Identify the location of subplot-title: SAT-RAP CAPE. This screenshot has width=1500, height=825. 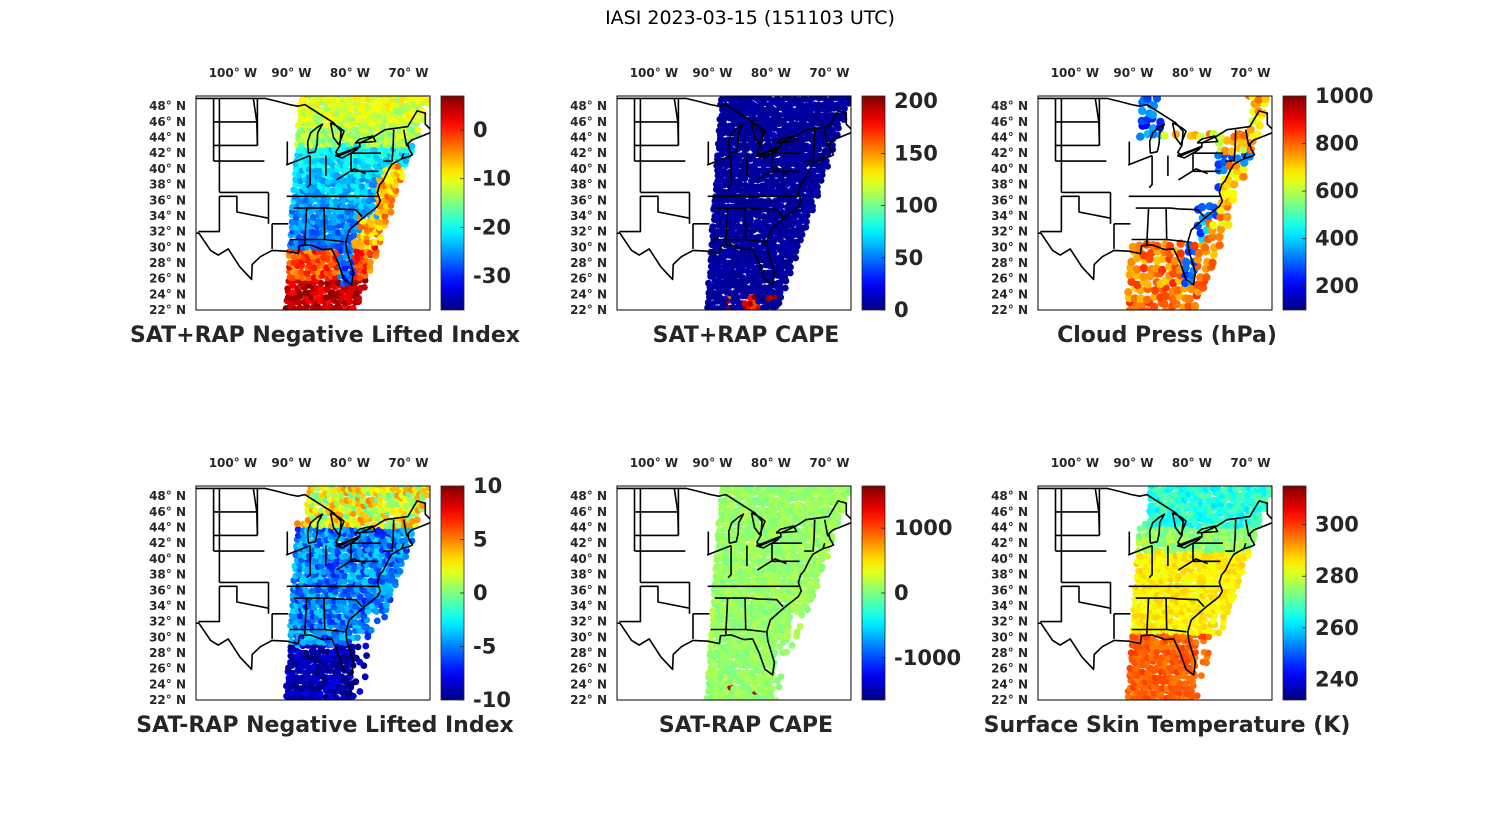
(746, 725).